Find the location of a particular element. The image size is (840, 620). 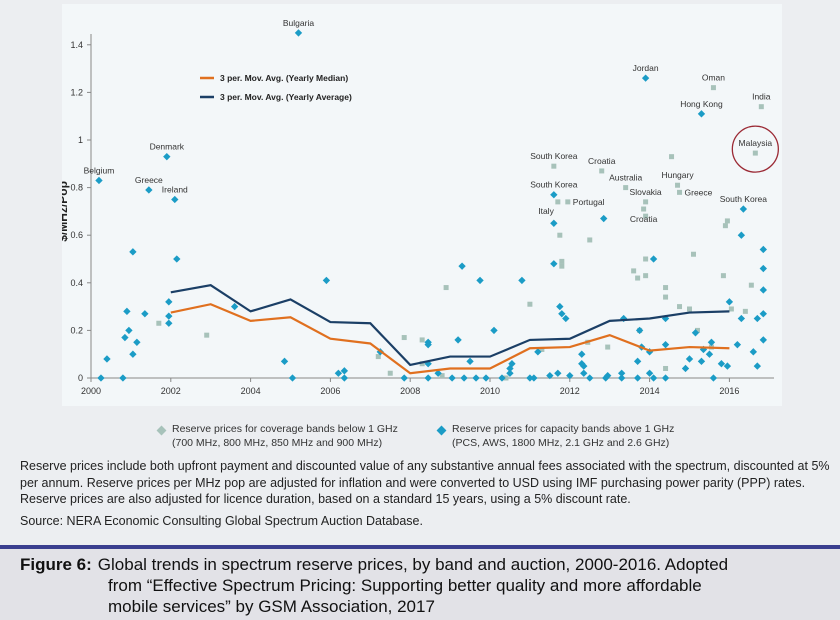

x-tick-label: 2008 is located at coordinates (410, 391).